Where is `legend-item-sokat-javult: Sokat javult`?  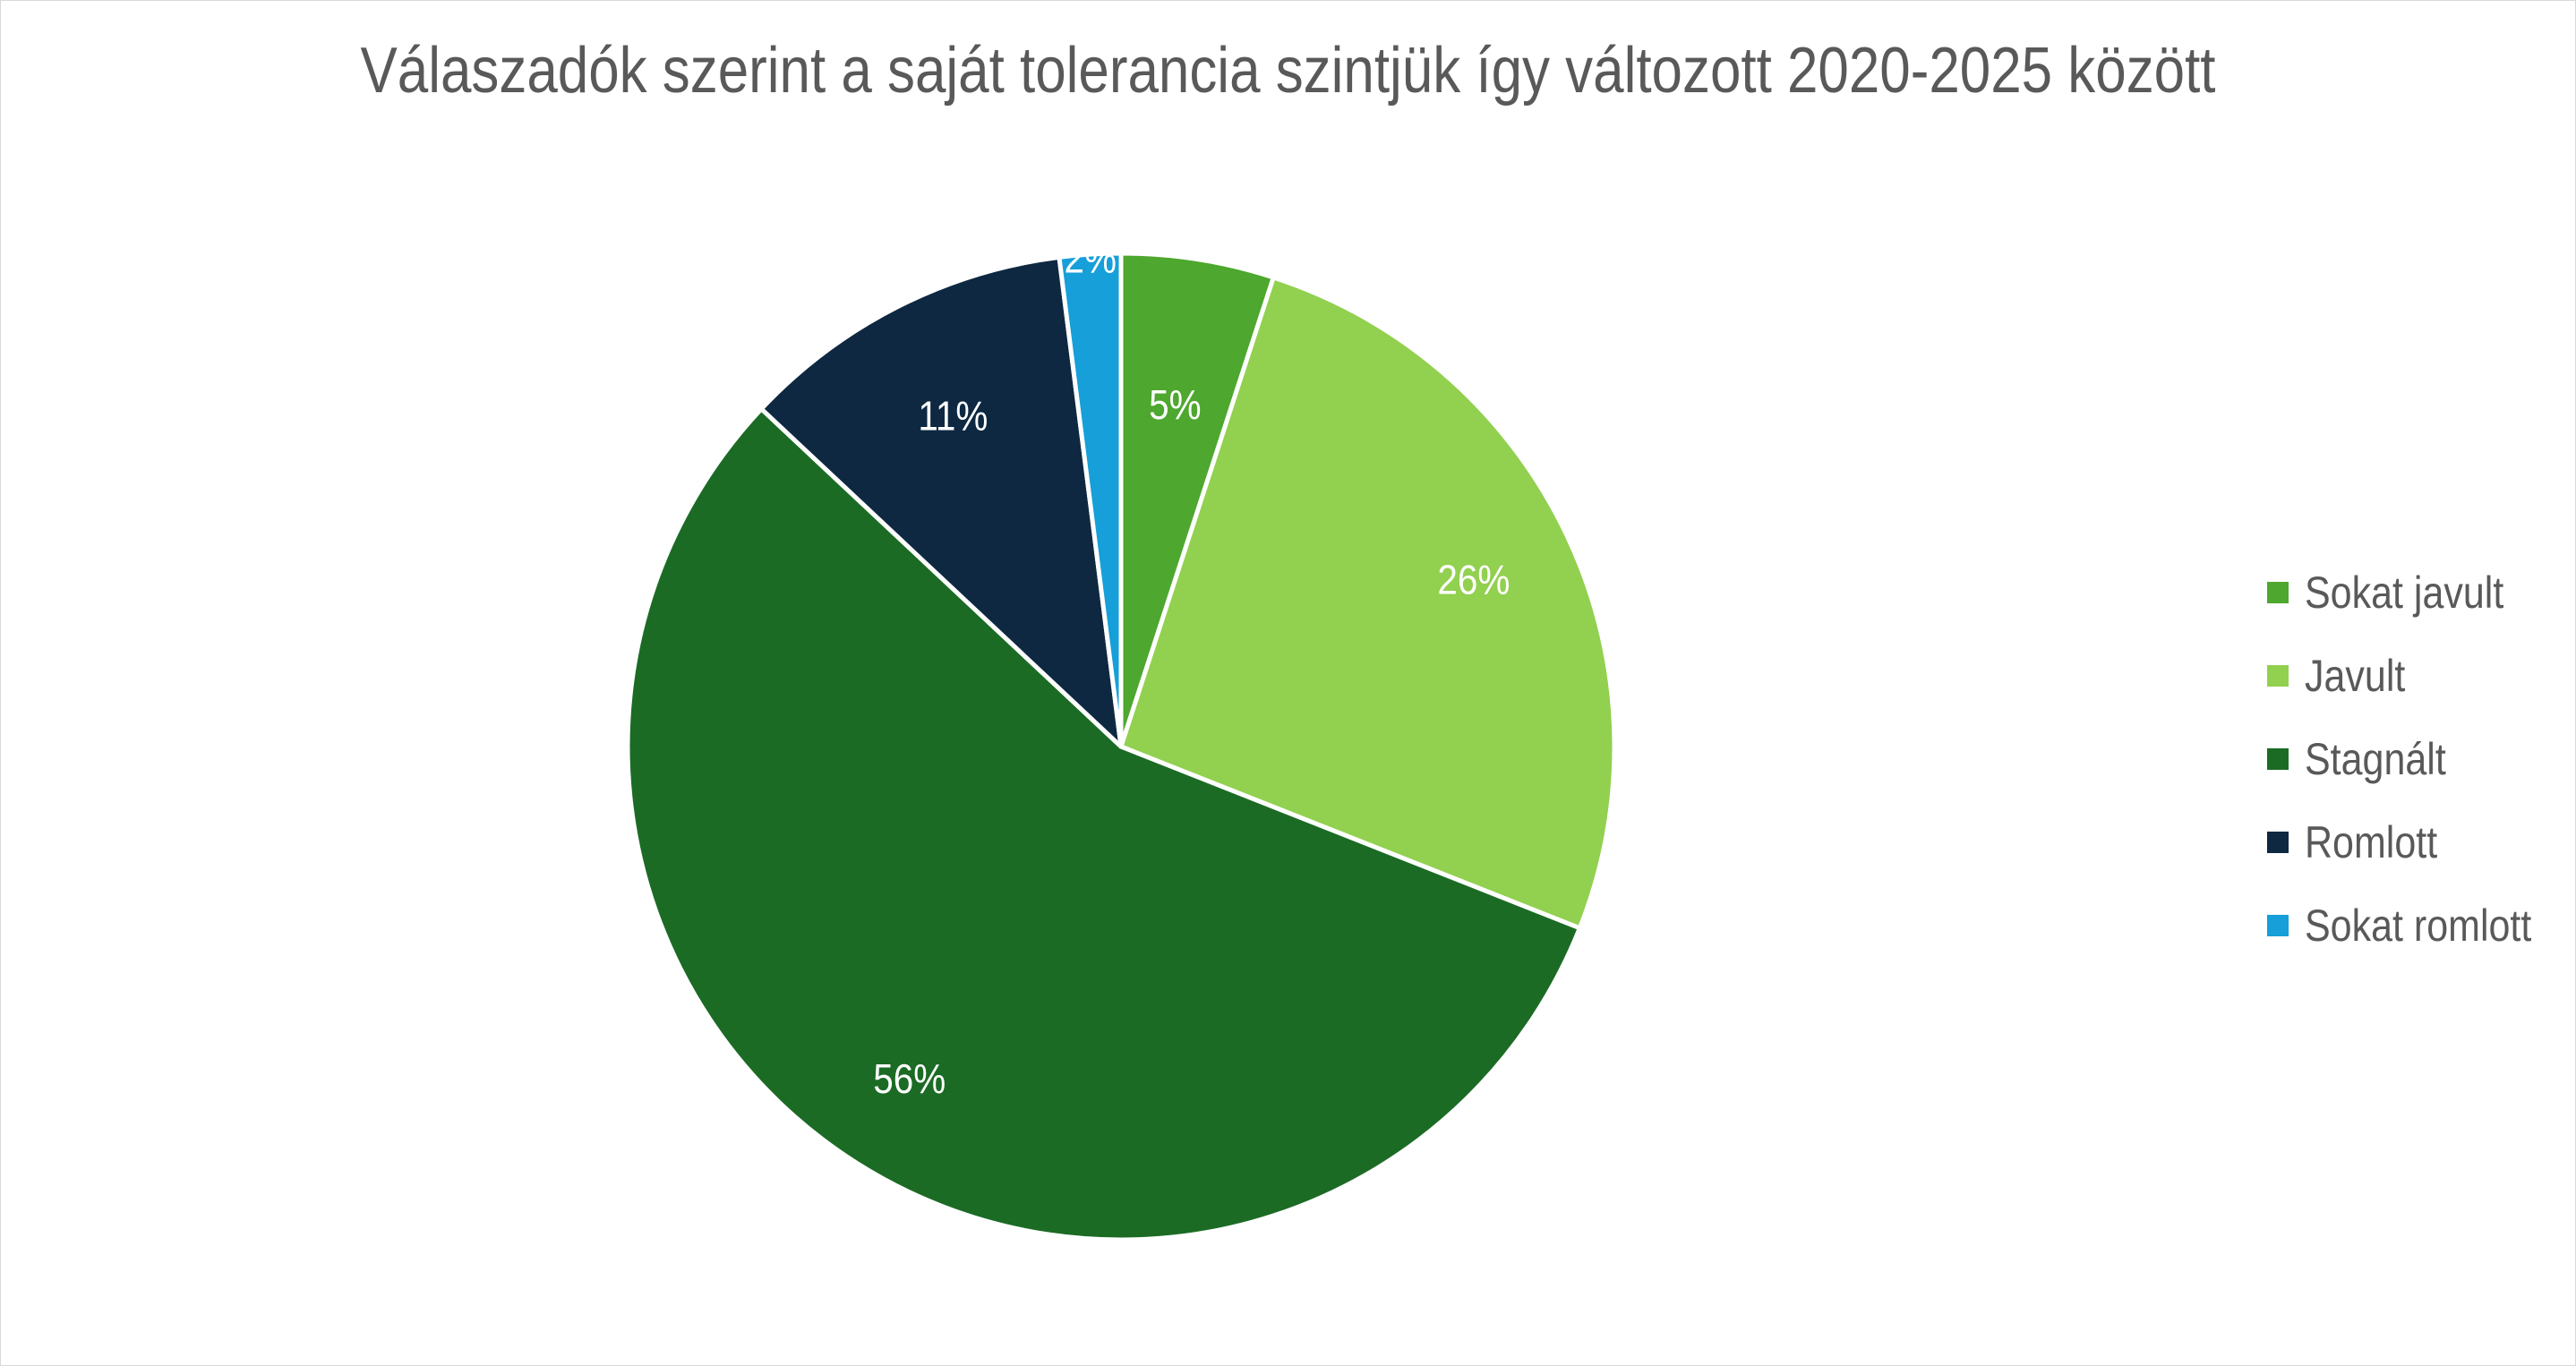
legend-item-sokat-javult: Sokat javult is located at coordinates (2418, 592).